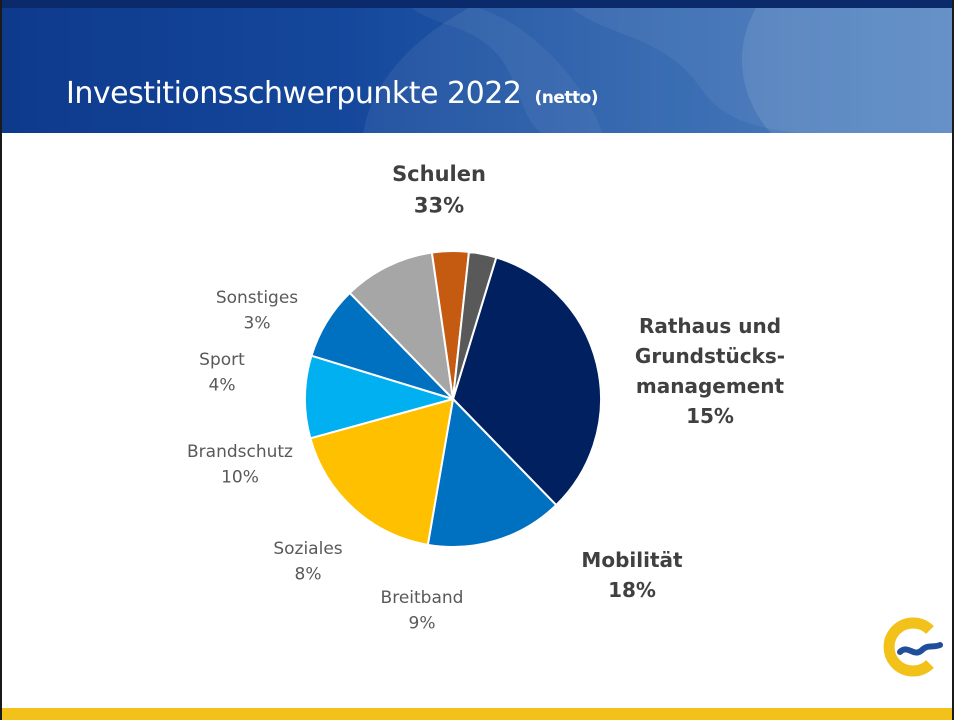 Image resolution: width=954 pixels, height=720 pixels. Describe the element at coordinates (401, 325) in the screenshot. I see `pie-slice-brandschutz` at that location.